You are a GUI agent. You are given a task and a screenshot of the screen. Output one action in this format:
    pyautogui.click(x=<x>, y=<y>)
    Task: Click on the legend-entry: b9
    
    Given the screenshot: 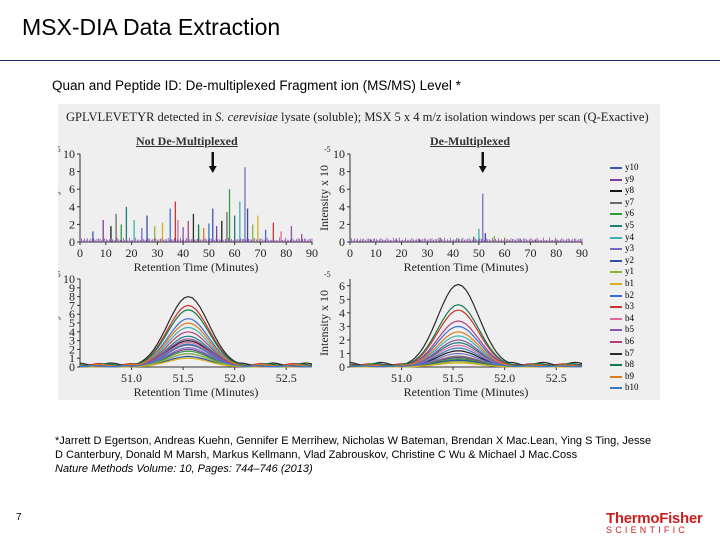 What is the action you would take?
    pyautogui.click(x=622, y=376)
    